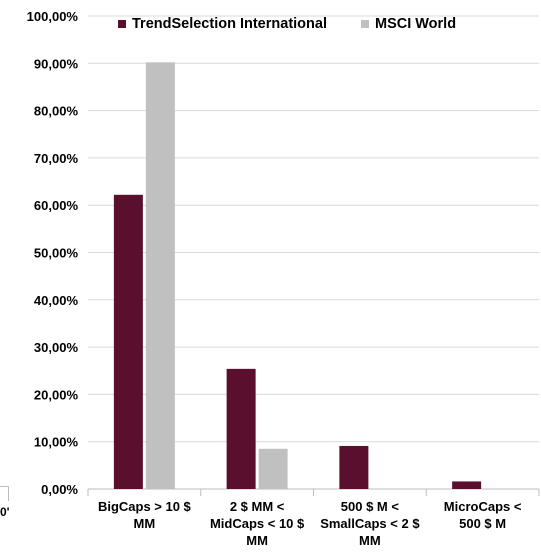 This screenshot has height=559, width=541. I want to click on x-tick-label: MicroCaps <, so click(483, 506).